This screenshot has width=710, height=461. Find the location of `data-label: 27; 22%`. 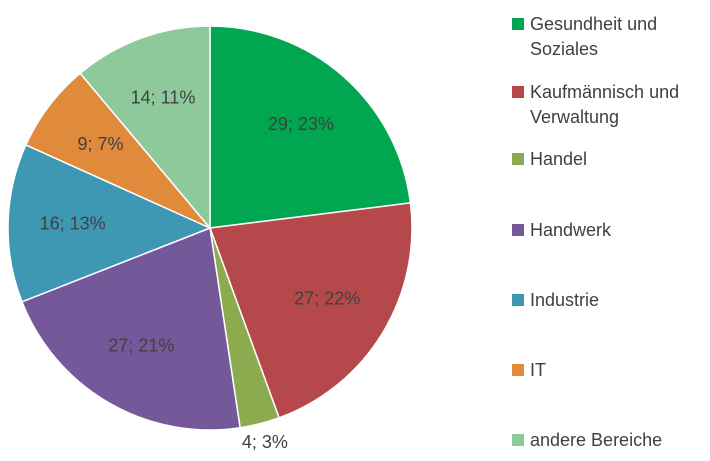

data-label: 27; 22% is located at coordinates (327, 298).